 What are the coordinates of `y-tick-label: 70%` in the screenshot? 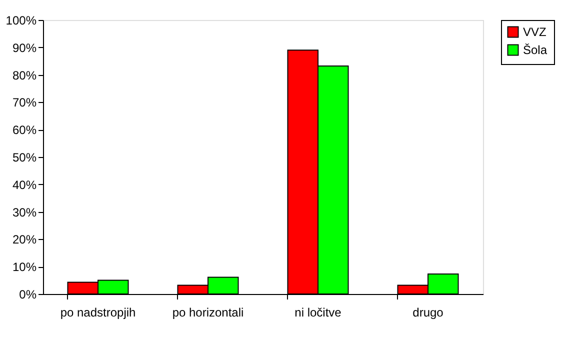 It's located at (24, 103).